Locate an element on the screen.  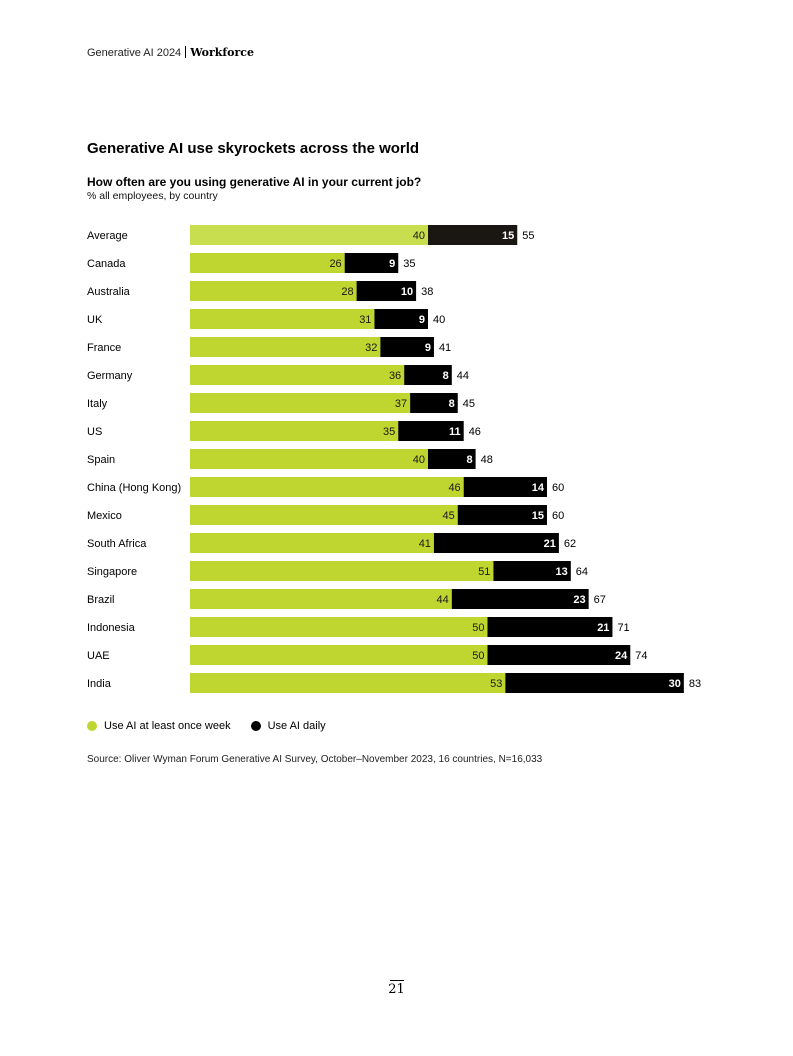
bar-weekly-brazil is located at coordinates (321, 599).